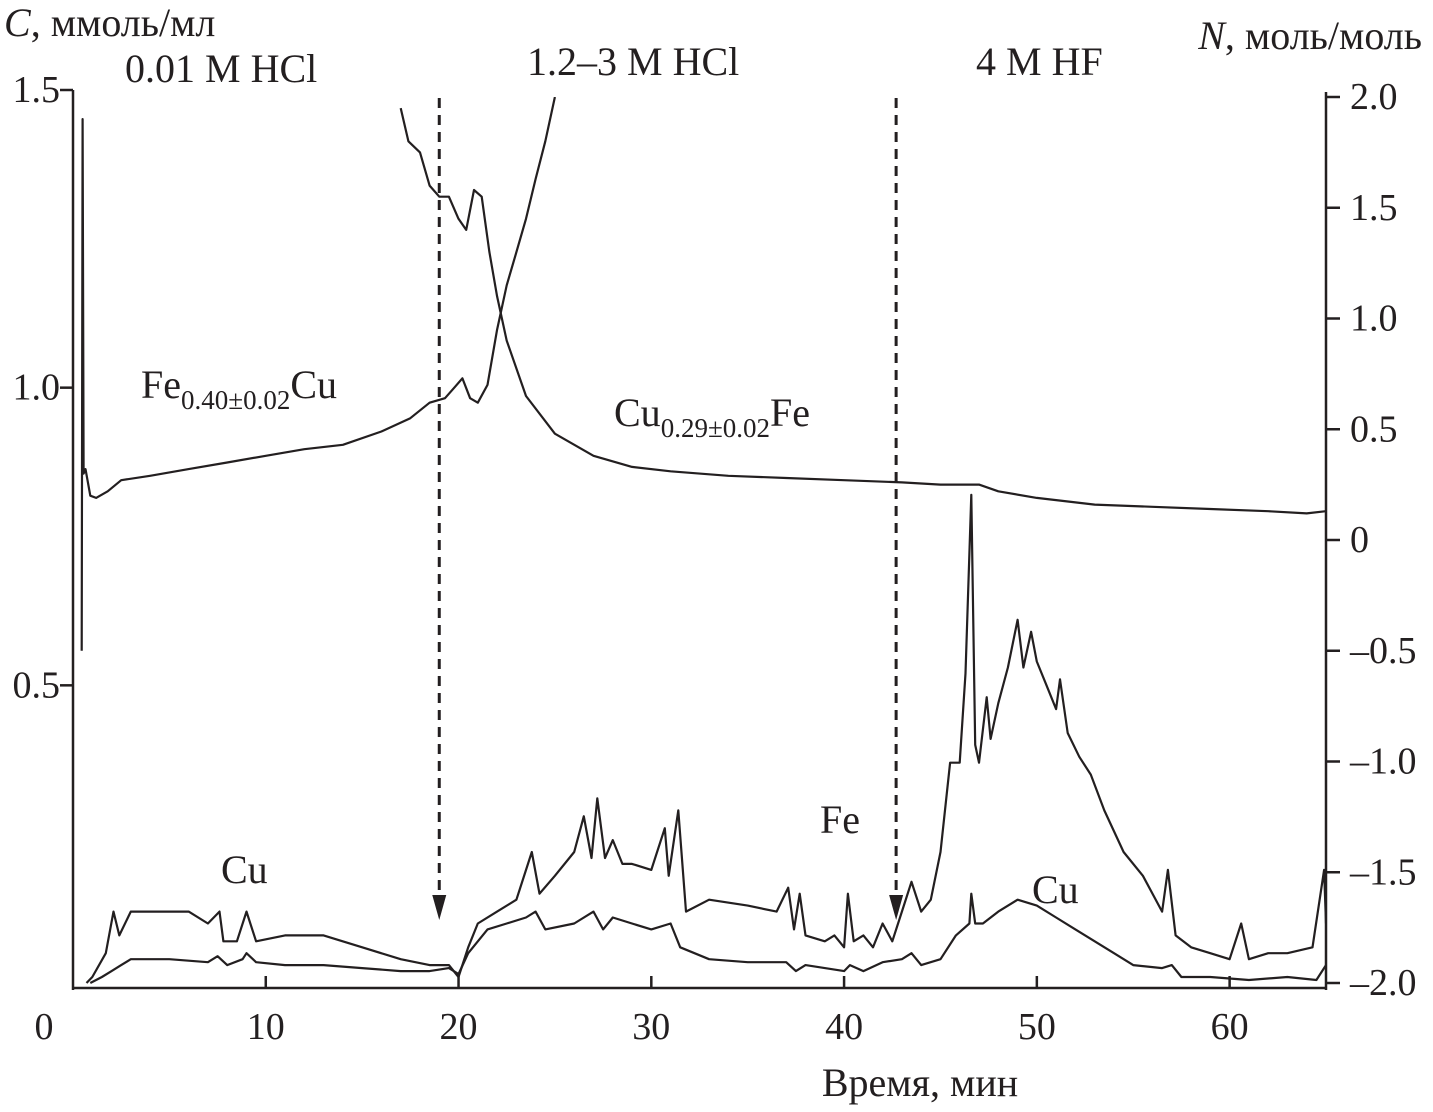 The height and width of the screenshot is (1112, 1433). Describe the element at coordinates (1212, 35) in the screenshot. I see `y-right-axis-title-symbol: N` at that location.